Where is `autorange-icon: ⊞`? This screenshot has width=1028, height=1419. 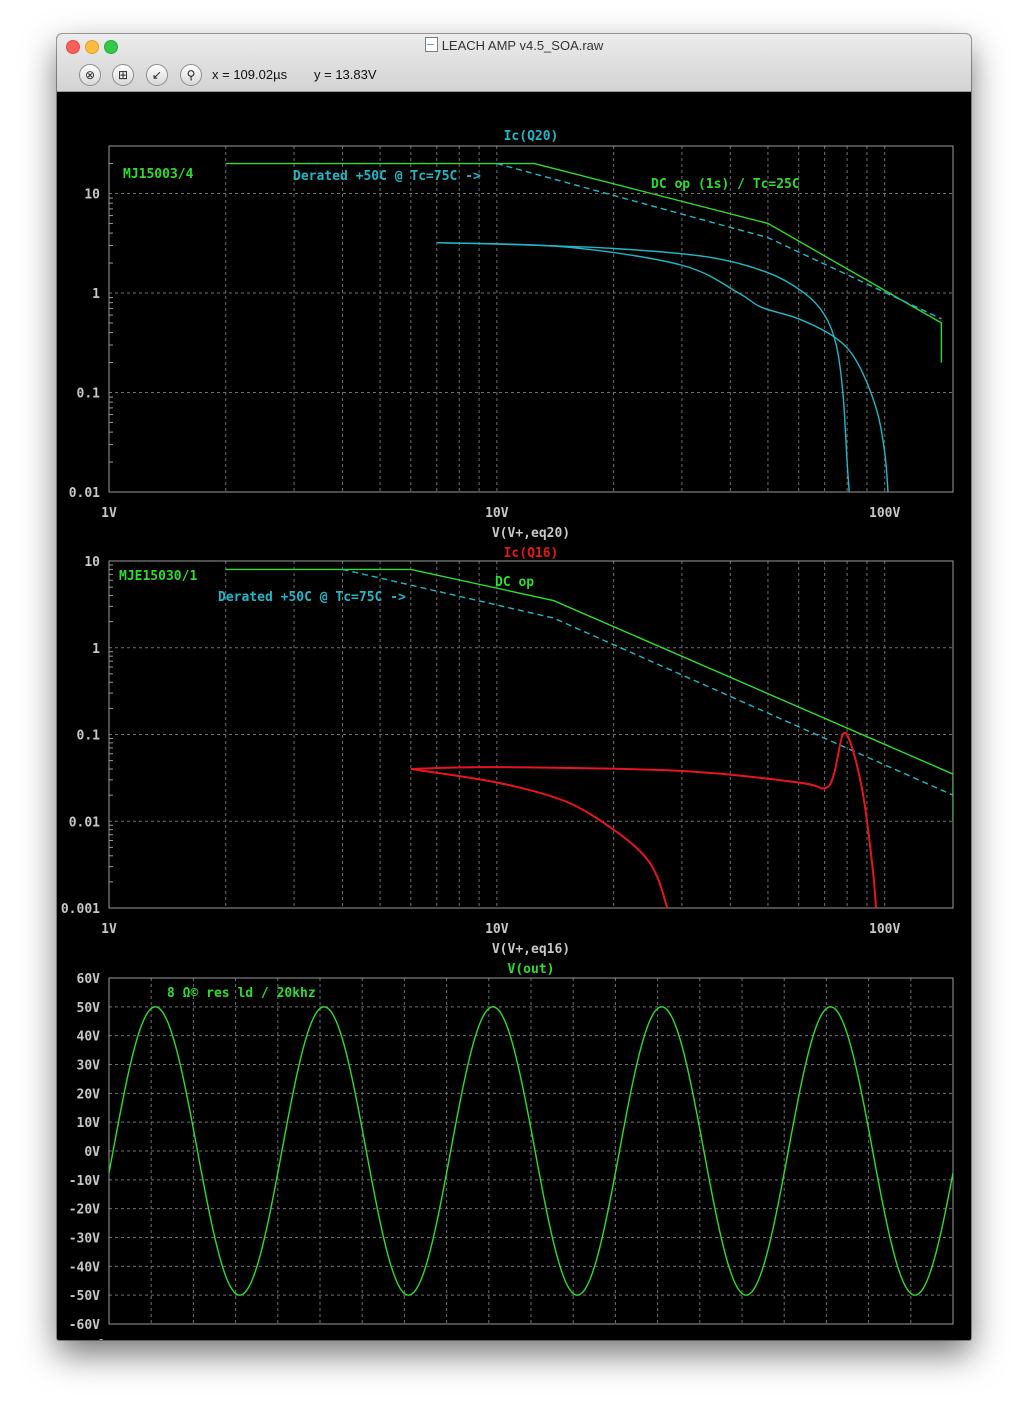
autorange-icon: ⊞ is located at coordinates (123, 75).